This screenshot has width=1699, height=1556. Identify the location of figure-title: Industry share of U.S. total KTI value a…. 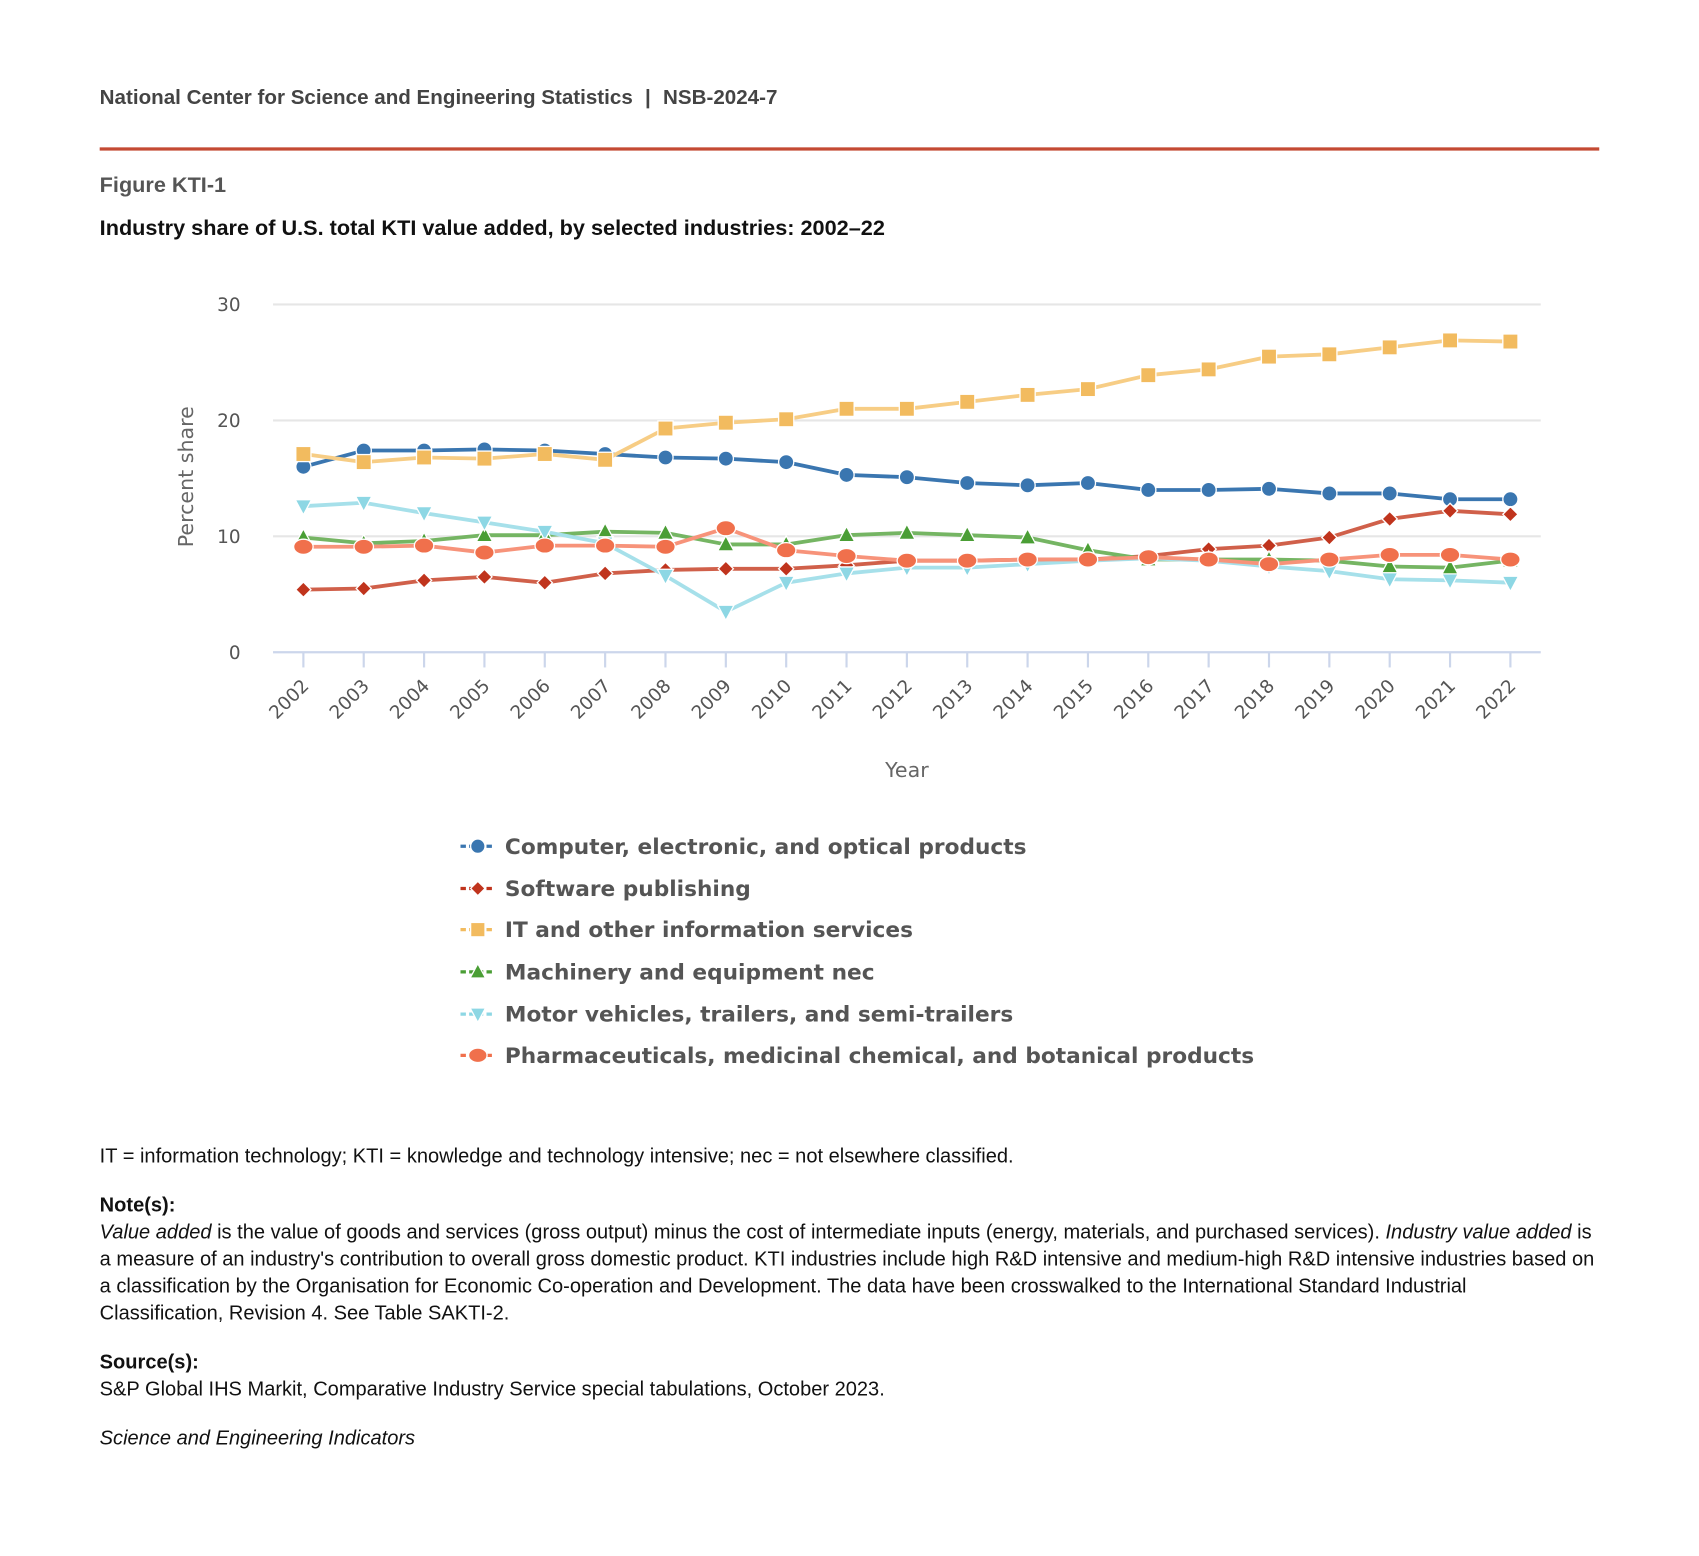
(492, 228).